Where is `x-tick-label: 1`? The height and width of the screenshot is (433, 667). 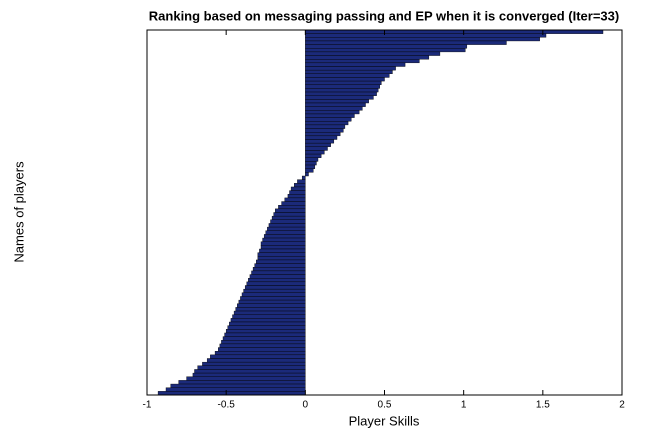 x-tick-label: 1 is located at coordinates (464, 405).